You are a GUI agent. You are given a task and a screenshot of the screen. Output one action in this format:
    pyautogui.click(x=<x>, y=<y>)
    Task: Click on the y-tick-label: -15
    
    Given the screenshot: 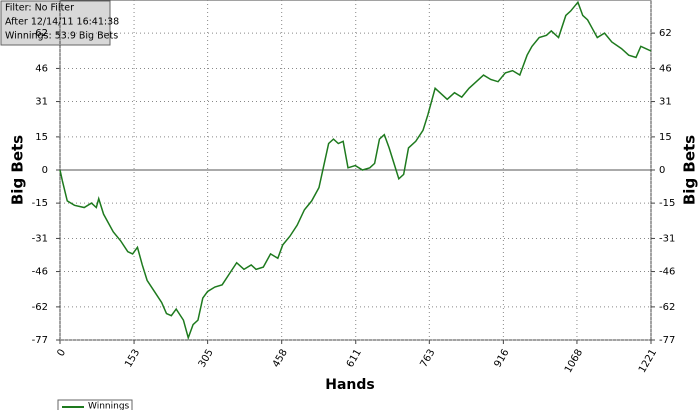 What is the action you would take?
    pyautogui.click(x=40, y=203)
    